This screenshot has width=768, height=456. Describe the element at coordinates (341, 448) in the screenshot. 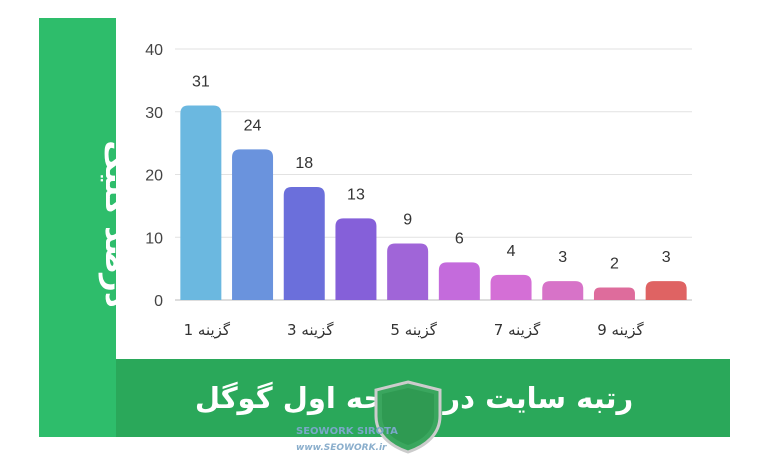

I see `logo-url-text: www.SEOWORK.ir` at that location.